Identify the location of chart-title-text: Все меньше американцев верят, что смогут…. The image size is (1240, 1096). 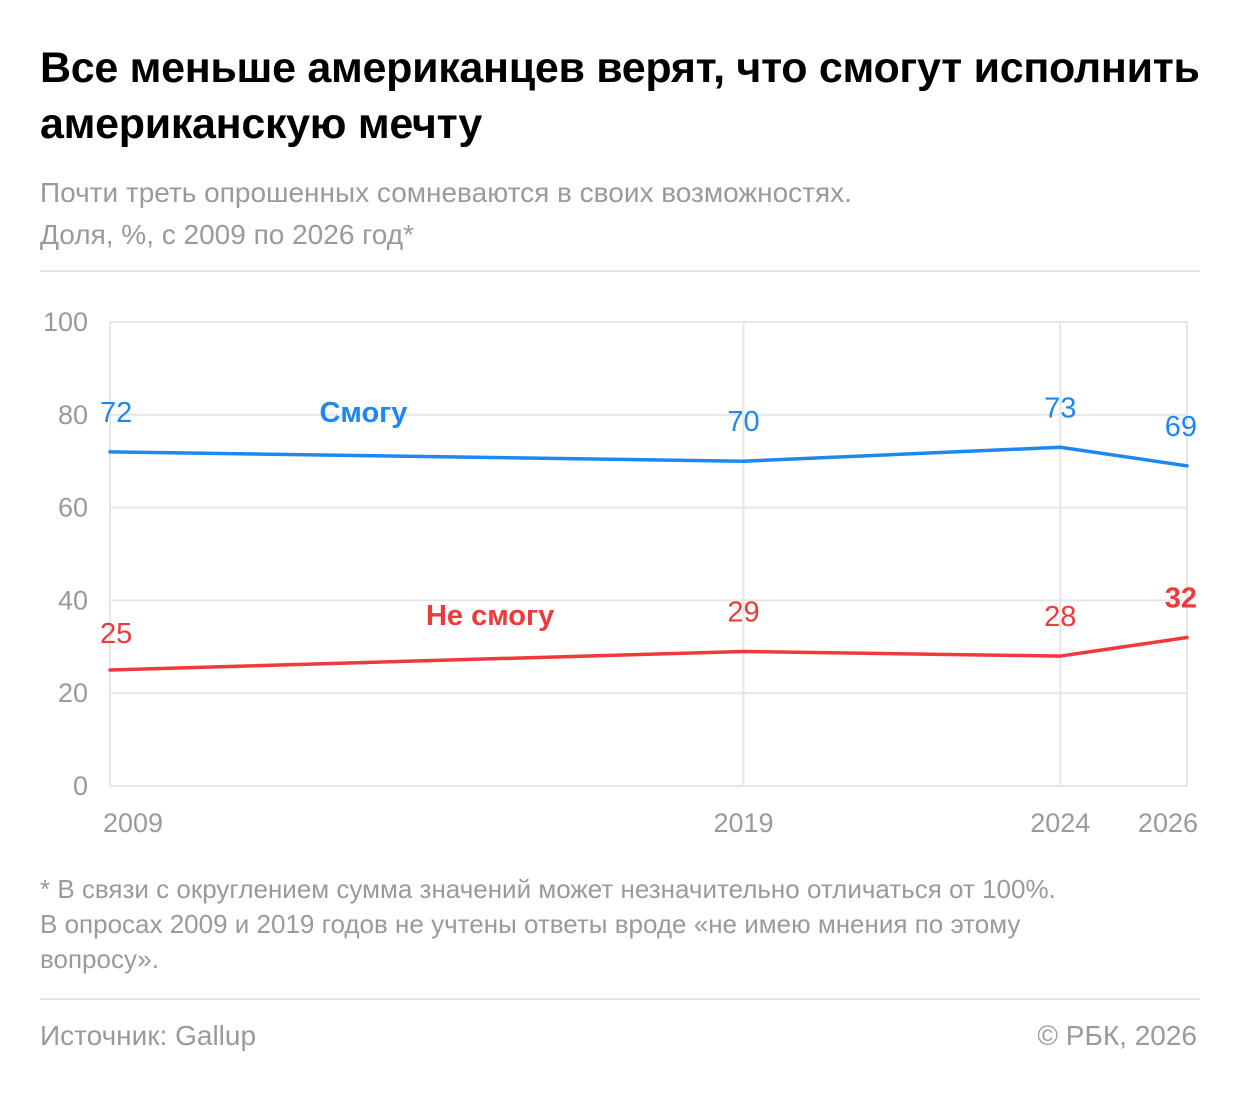
(620, 96).